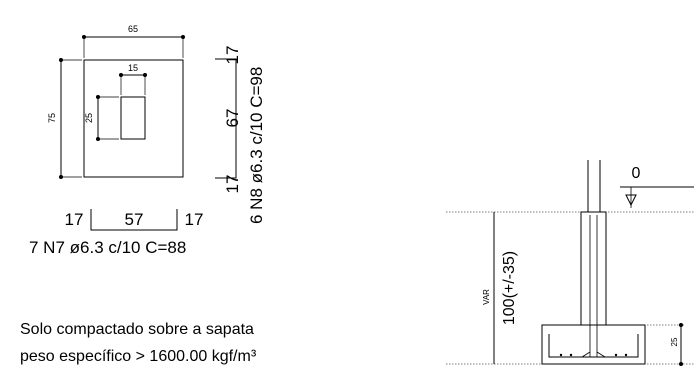  I want to click on plan-height-dim: 75, so click(52, 118).